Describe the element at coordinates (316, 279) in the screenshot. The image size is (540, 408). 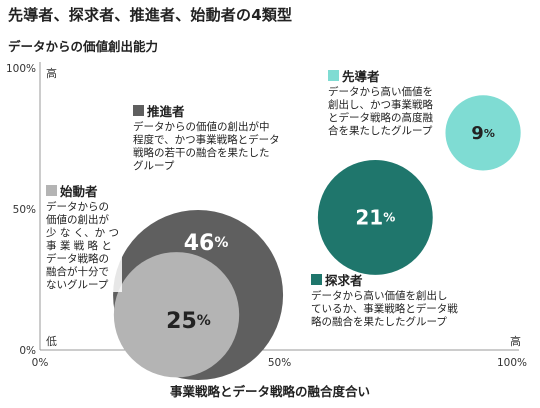
I see `legend-swatch-tankyu` at that location.